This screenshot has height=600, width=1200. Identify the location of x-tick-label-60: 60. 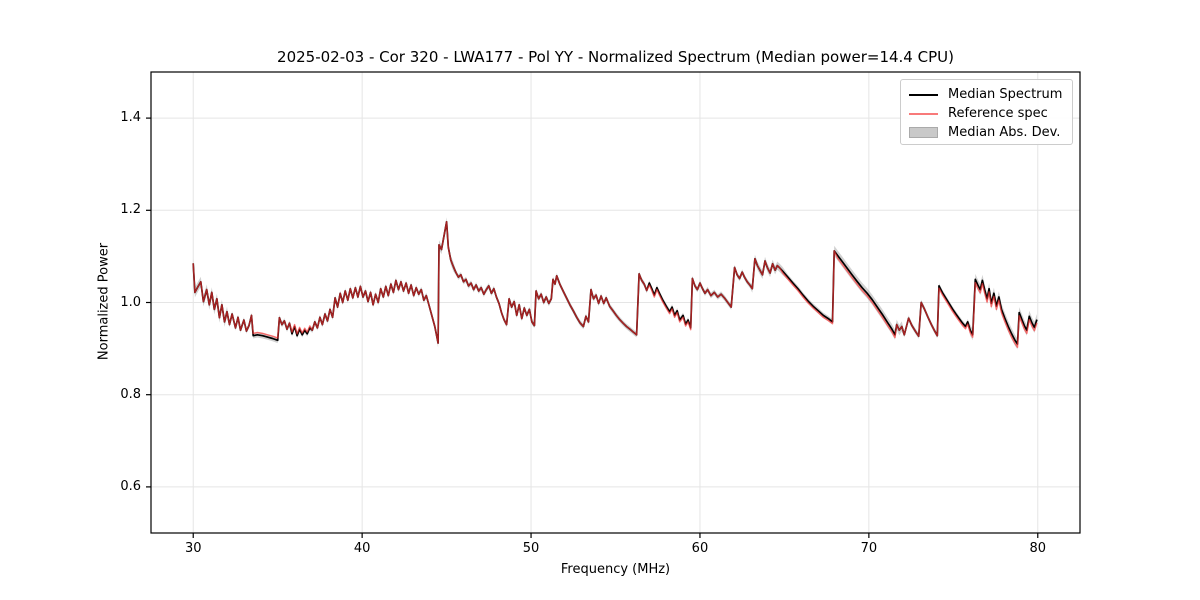
(700, 548).